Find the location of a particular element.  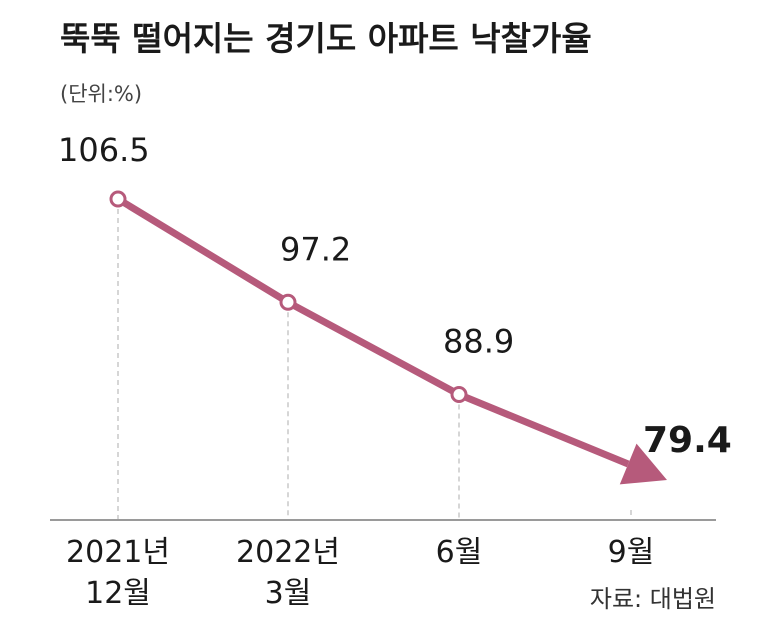

source-note: 자료: 대법원 is located at coordinates (653, 599).